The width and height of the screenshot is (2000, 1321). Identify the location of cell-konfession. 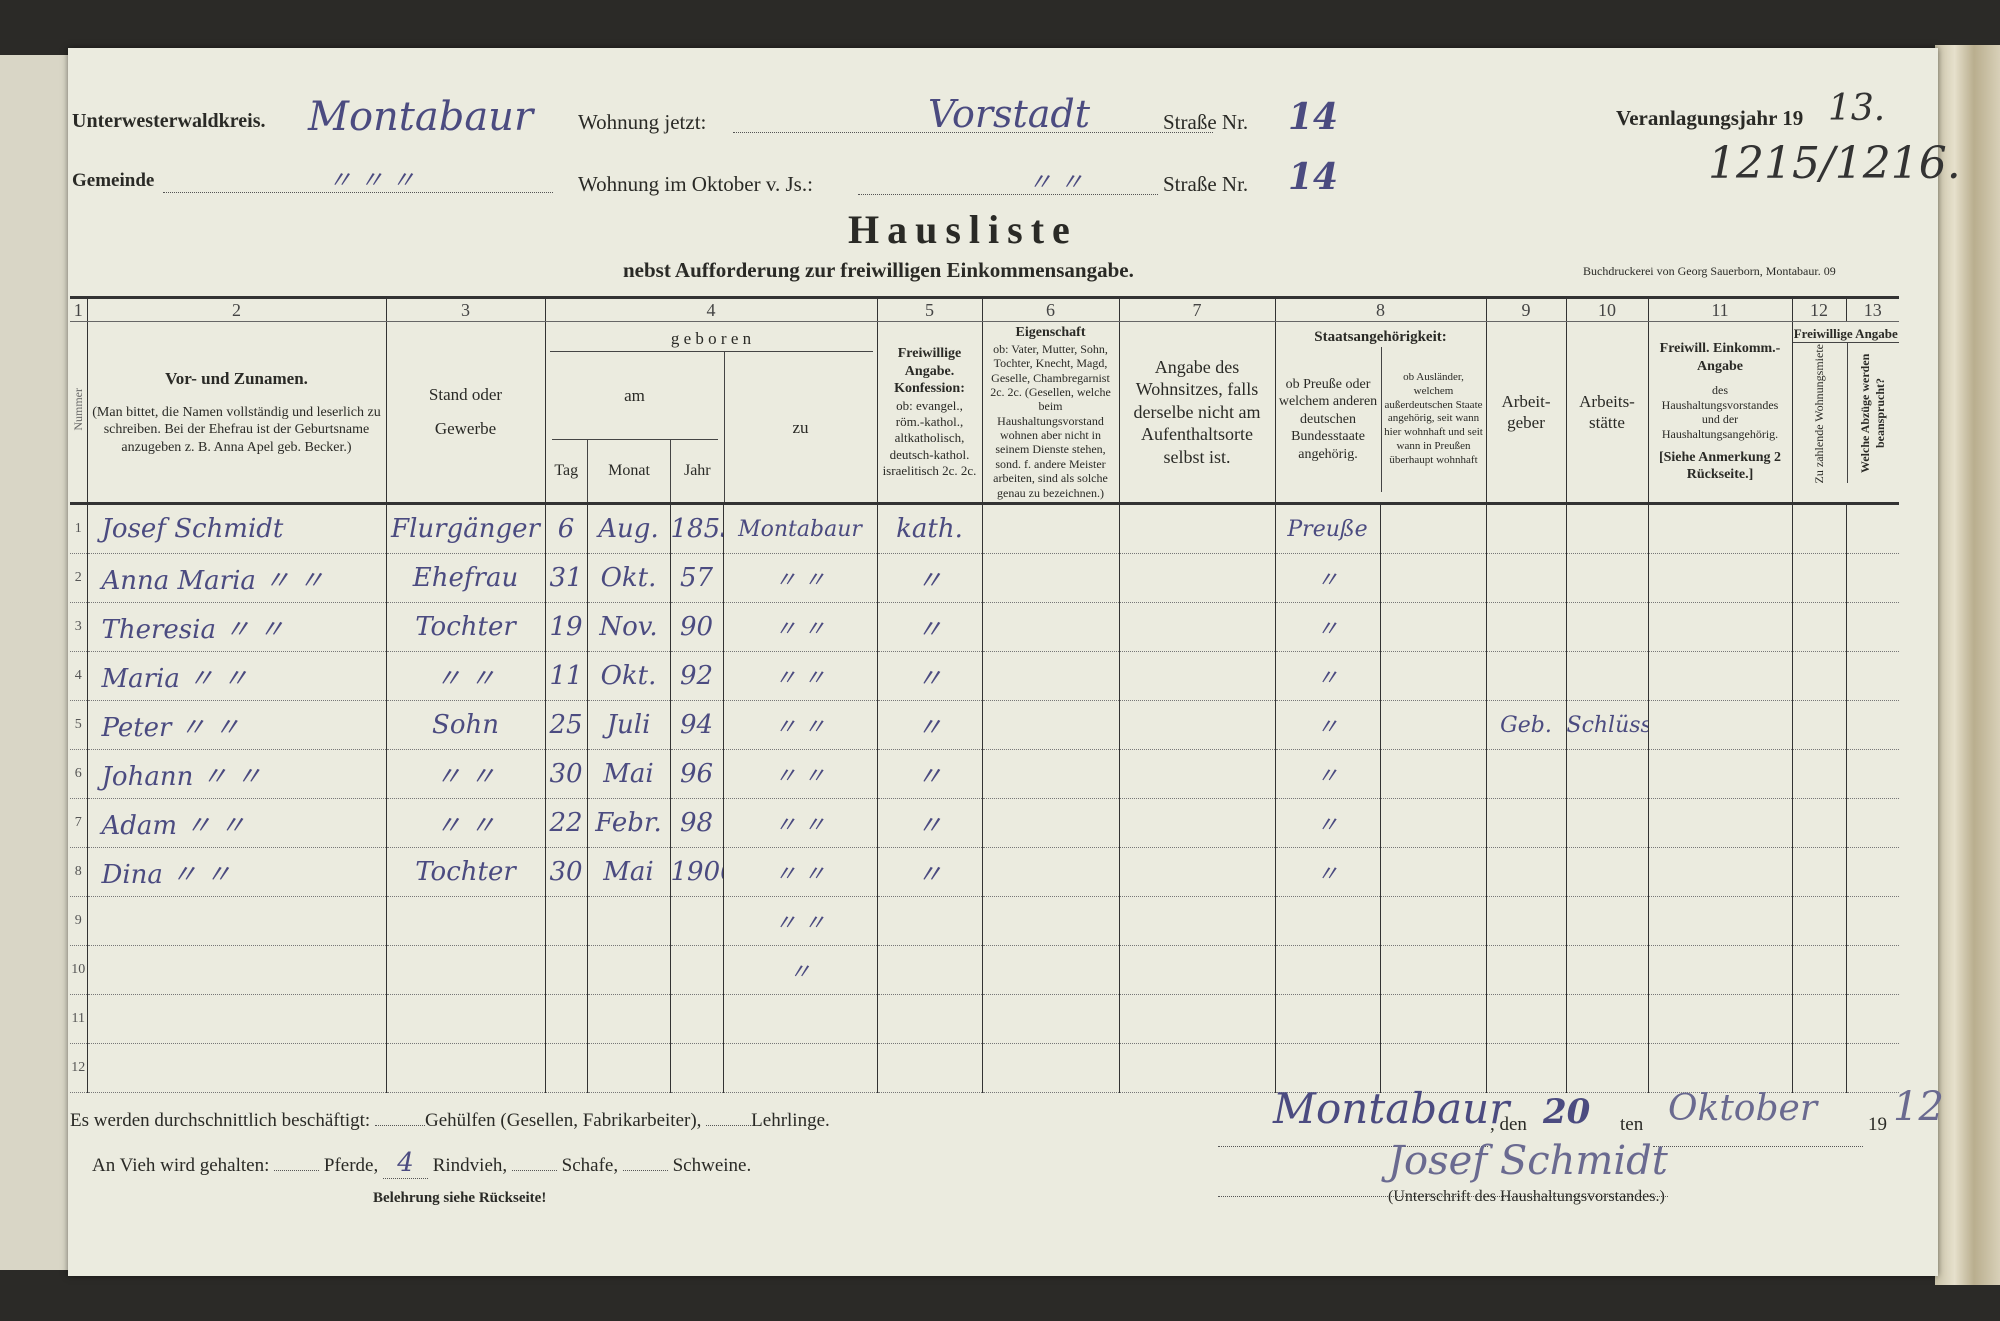
(929, 1068).